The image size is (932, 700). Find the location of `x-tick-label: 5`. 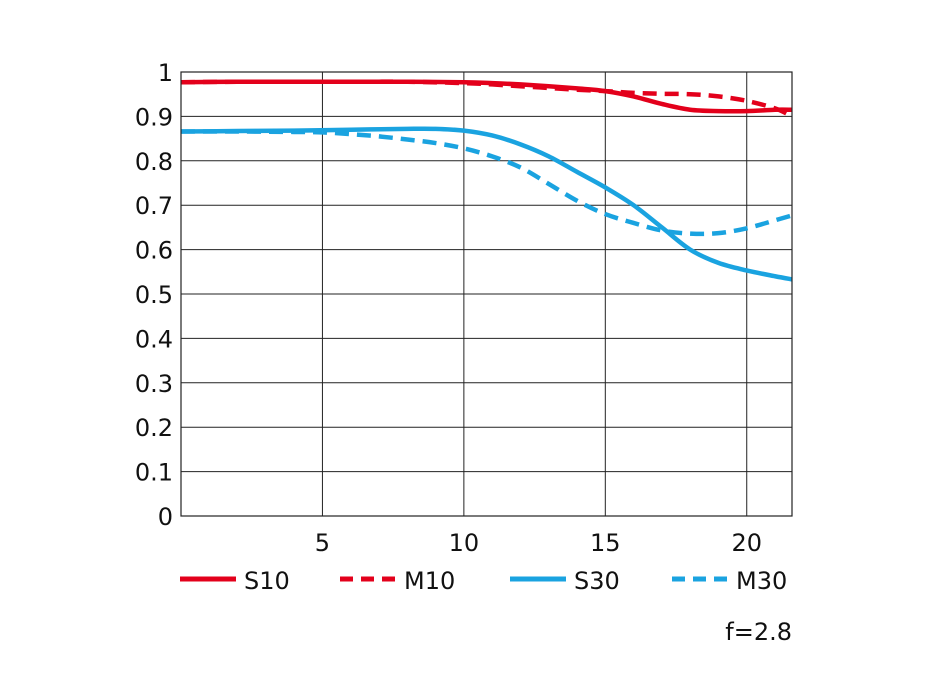

x-tick-label: 5 is located at coordinates (322, 543).